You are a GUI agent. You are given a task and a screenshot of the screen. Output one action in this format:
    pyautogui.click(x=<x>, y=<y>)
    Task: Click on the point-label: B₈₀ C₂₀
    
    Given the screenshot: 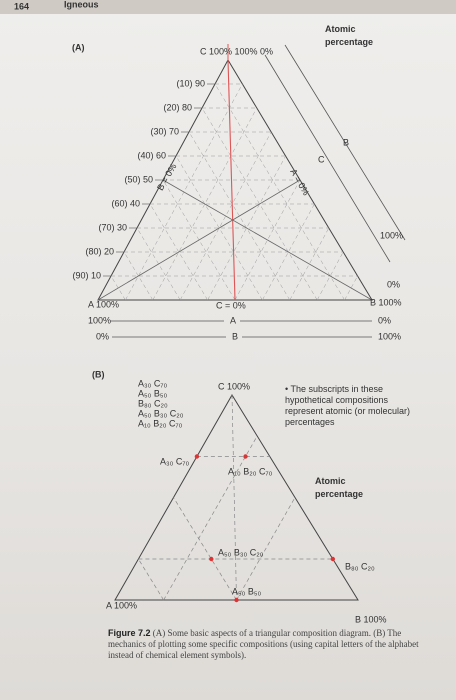 What is the action you would take?
    pyautogui.click(x=360, y=566)
    